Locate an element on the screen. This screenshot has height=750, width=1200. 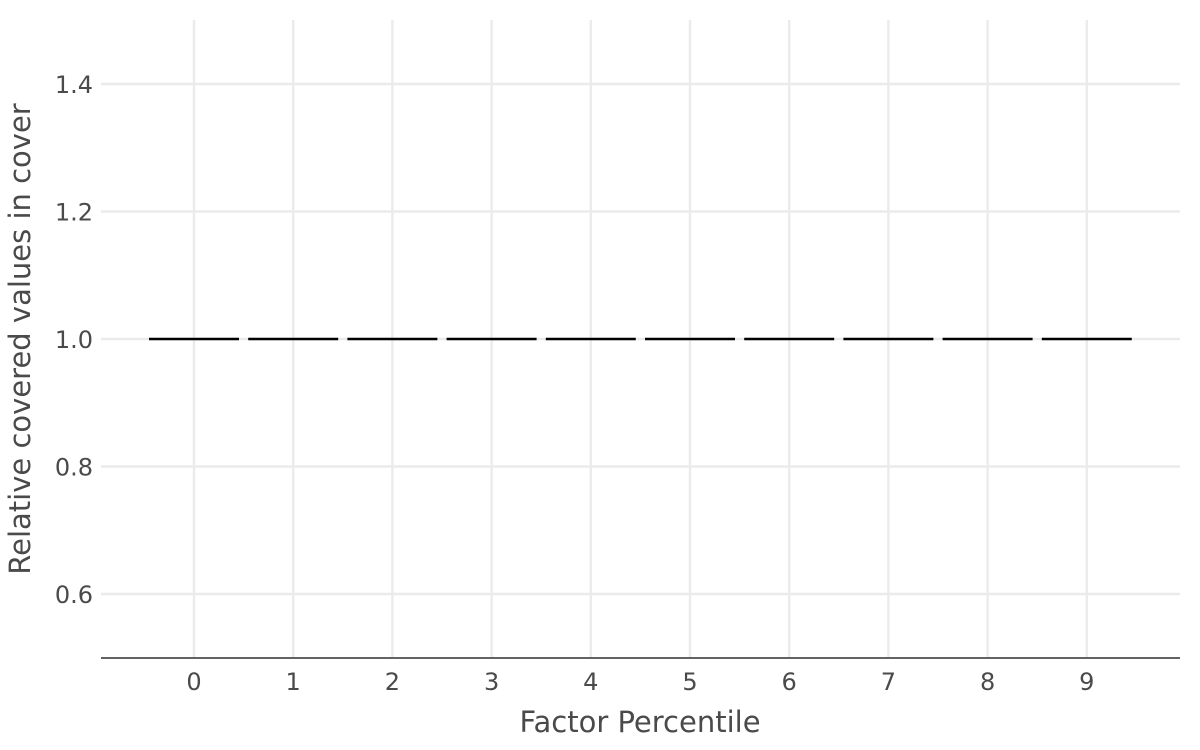
x-tick-label: 7 is located at coordinates (888, 682).